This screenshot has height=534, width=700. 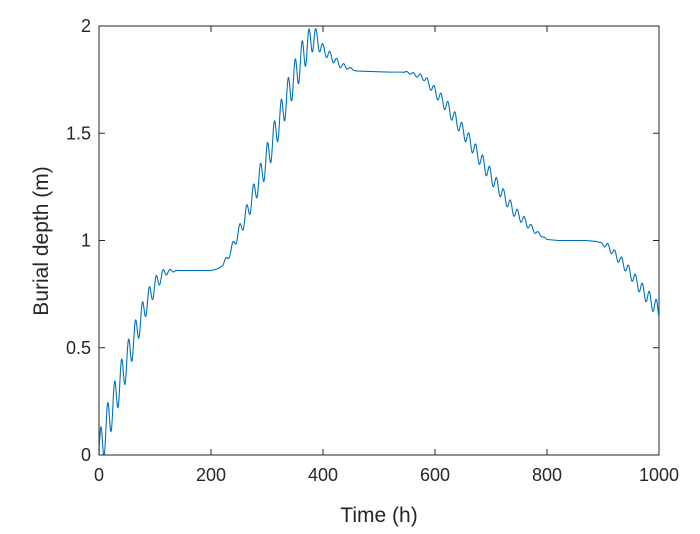 What do you see at coordinates (78, 133) in the screenshot?
I see `y-tick-label: 1.5` at bounding box center [78, 133].